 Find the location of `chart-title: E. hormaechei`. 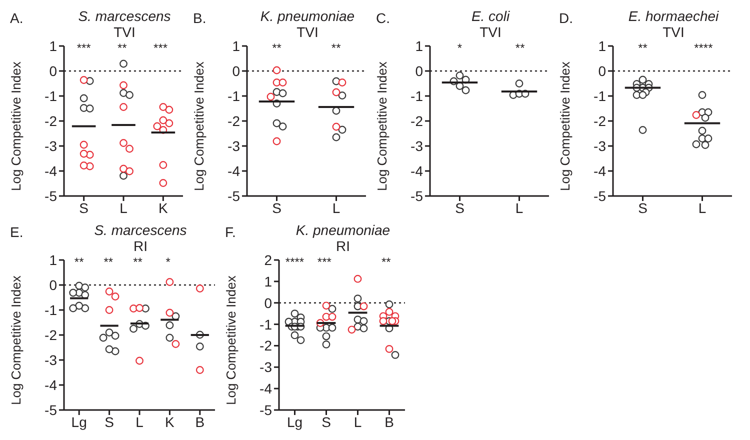

chart-title: E. hormaechei is located at coordinates (673, 16).